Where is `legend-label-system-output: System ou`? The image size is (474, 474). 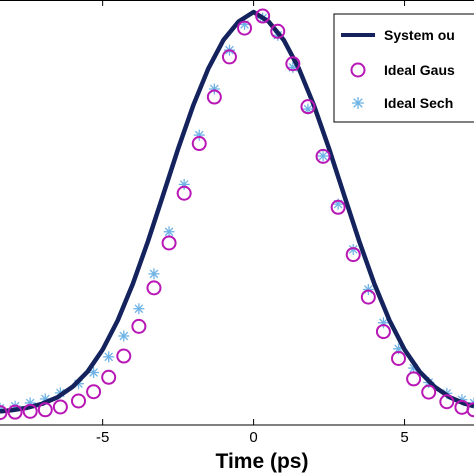
legend-label-system-output: System ou is located at coordinates (419, 35).